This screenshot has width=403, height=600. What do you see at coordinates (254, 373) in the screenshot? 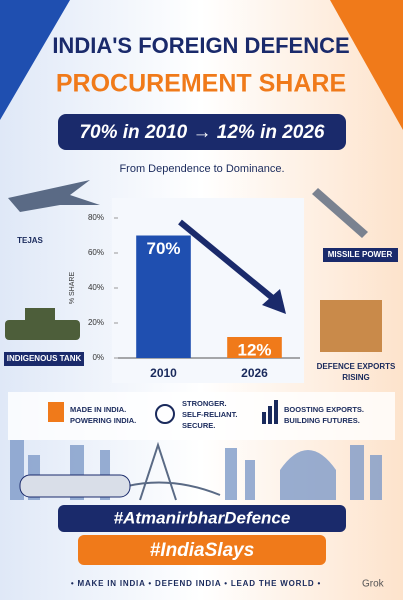
I see `x-tick-label: 2026` at bounding box center [254, 373].